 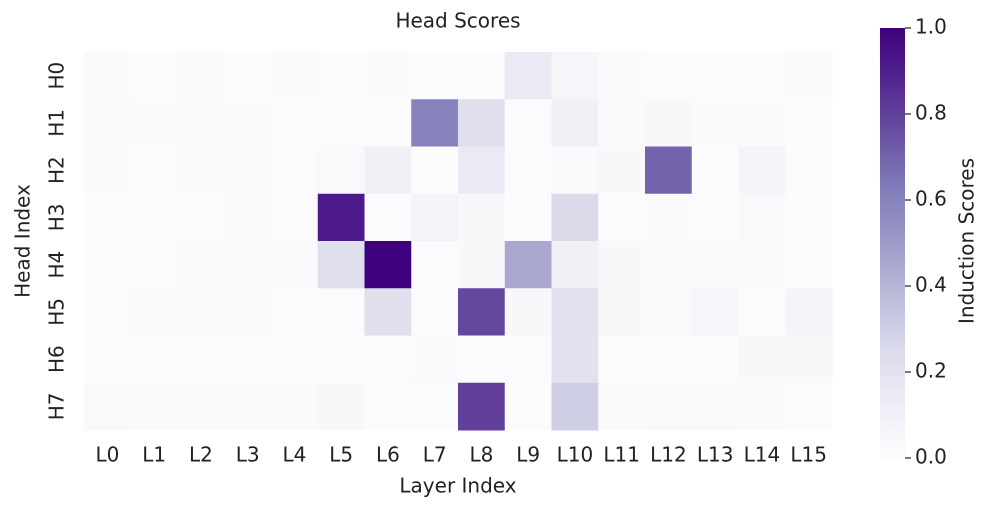 What do you see at coordinates (931, 27) in the screenshot?
I see `colorbar-tick-label: 1.0` at bounding box center [931, 27].